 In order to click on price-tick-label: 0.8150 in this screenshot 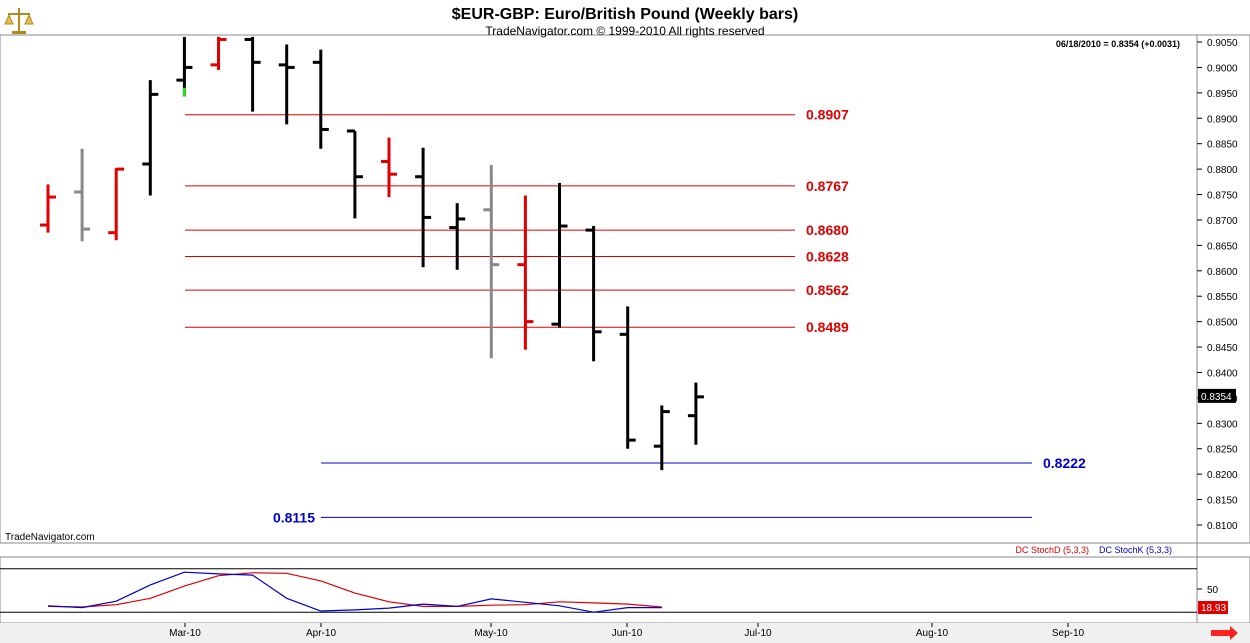, I will do `click(1222, 501)`.